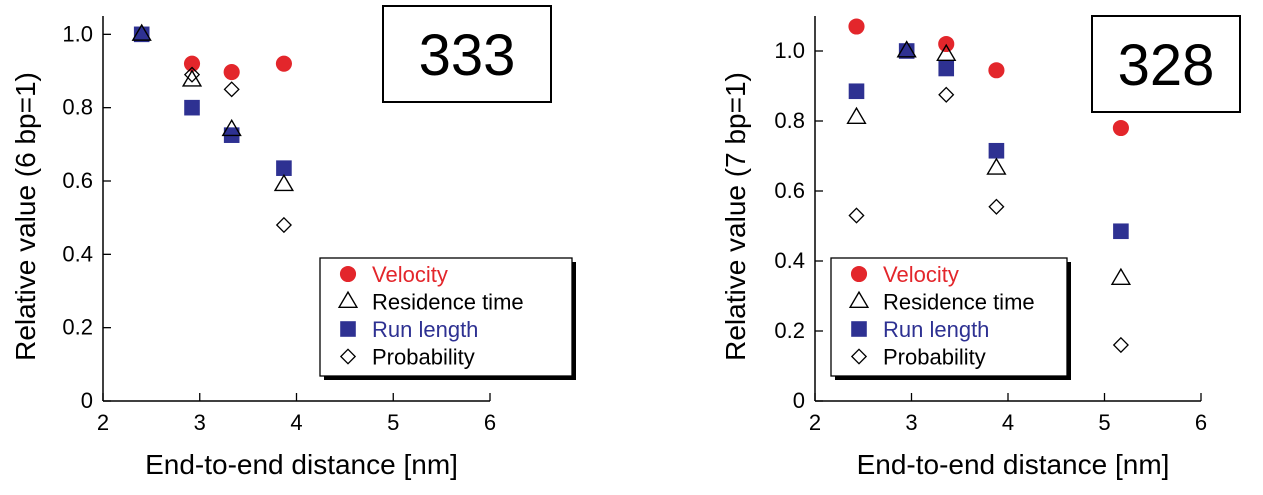 The height and width of the screenshot is (495, 1263). I want to click on tag-label: 328, so click(1166, 65).